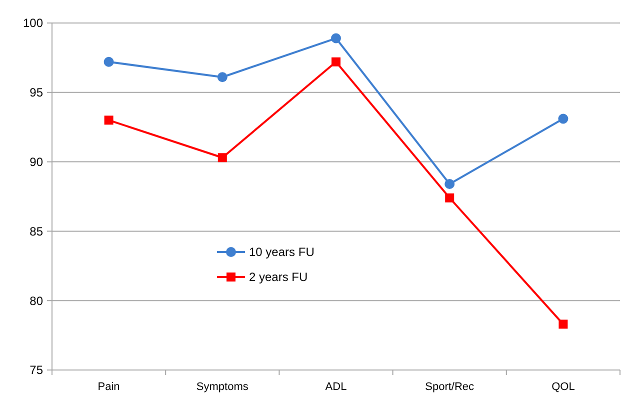  Describe the element at coordinates (37, 162) in the screenshot. I see `y-tick-label: 90` at that location.